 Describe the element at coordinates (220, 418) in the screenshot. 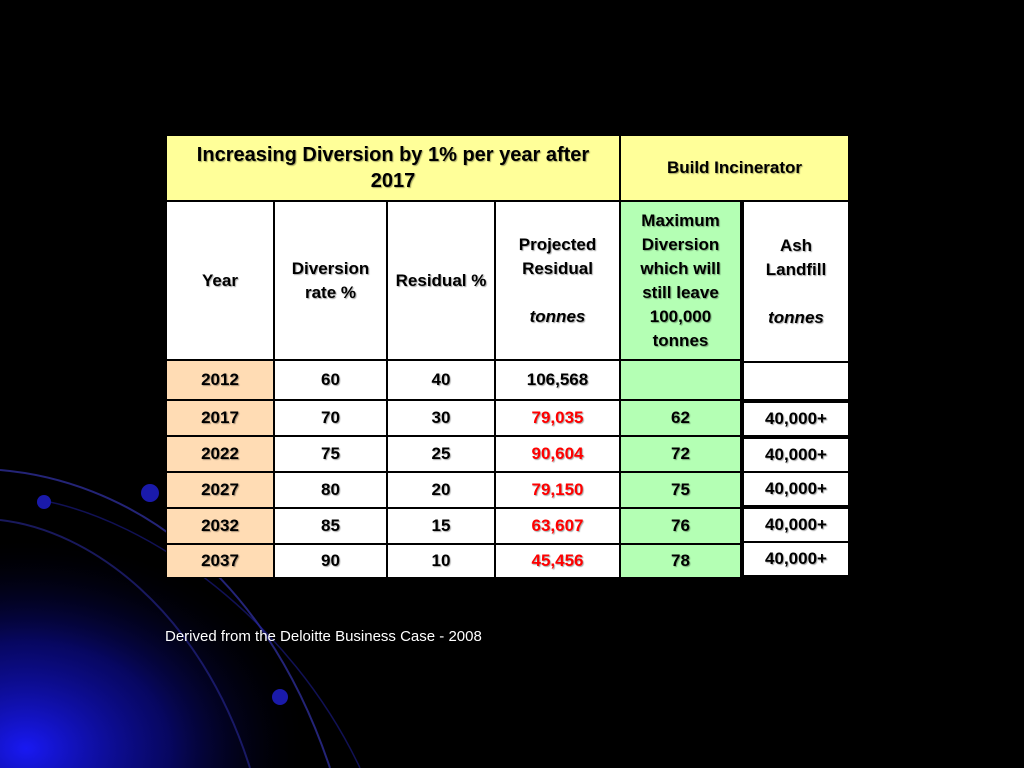

I see `year-cell: 2017` at that location.